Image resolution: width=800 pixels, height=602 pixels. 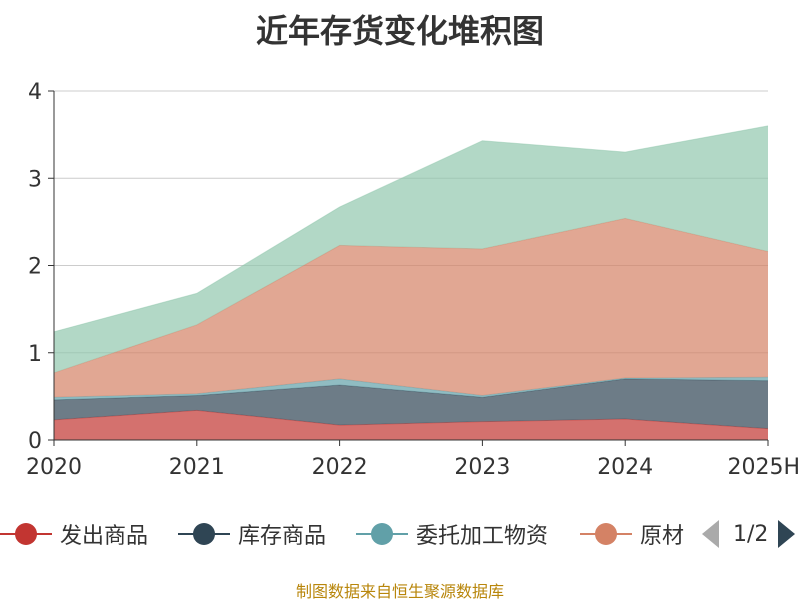 I want to click on x-tick-label: 2020, so click(x=54, y=467).